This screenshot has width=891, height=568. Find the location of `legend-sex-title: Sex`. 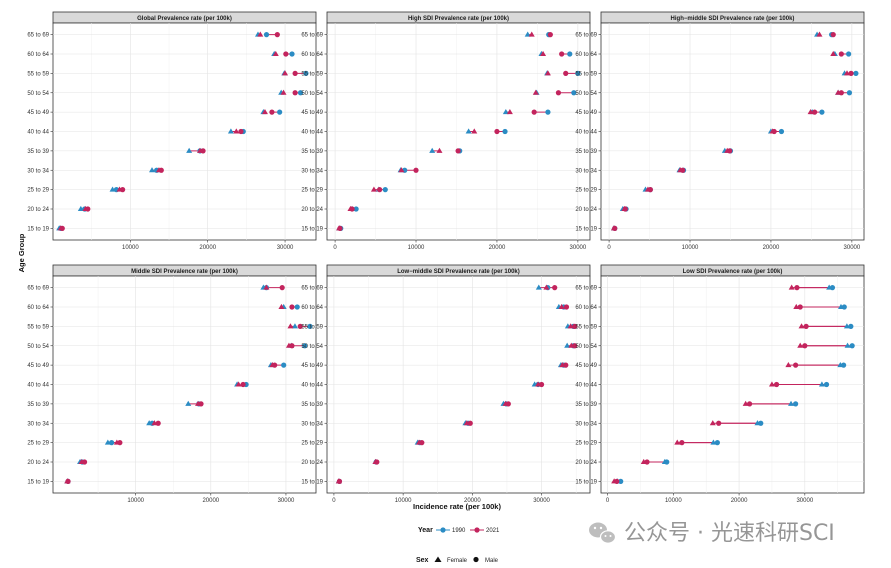

legend-sex-title: Sex is located at coordinates (422, 560).